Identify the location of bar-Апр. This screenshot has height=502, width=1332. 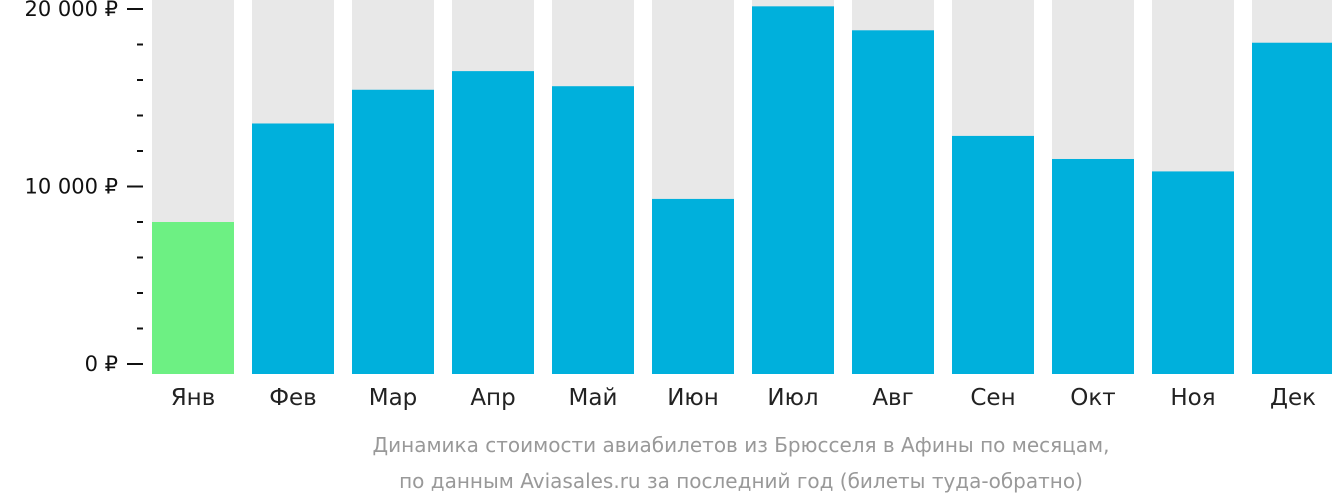
(493, 222).